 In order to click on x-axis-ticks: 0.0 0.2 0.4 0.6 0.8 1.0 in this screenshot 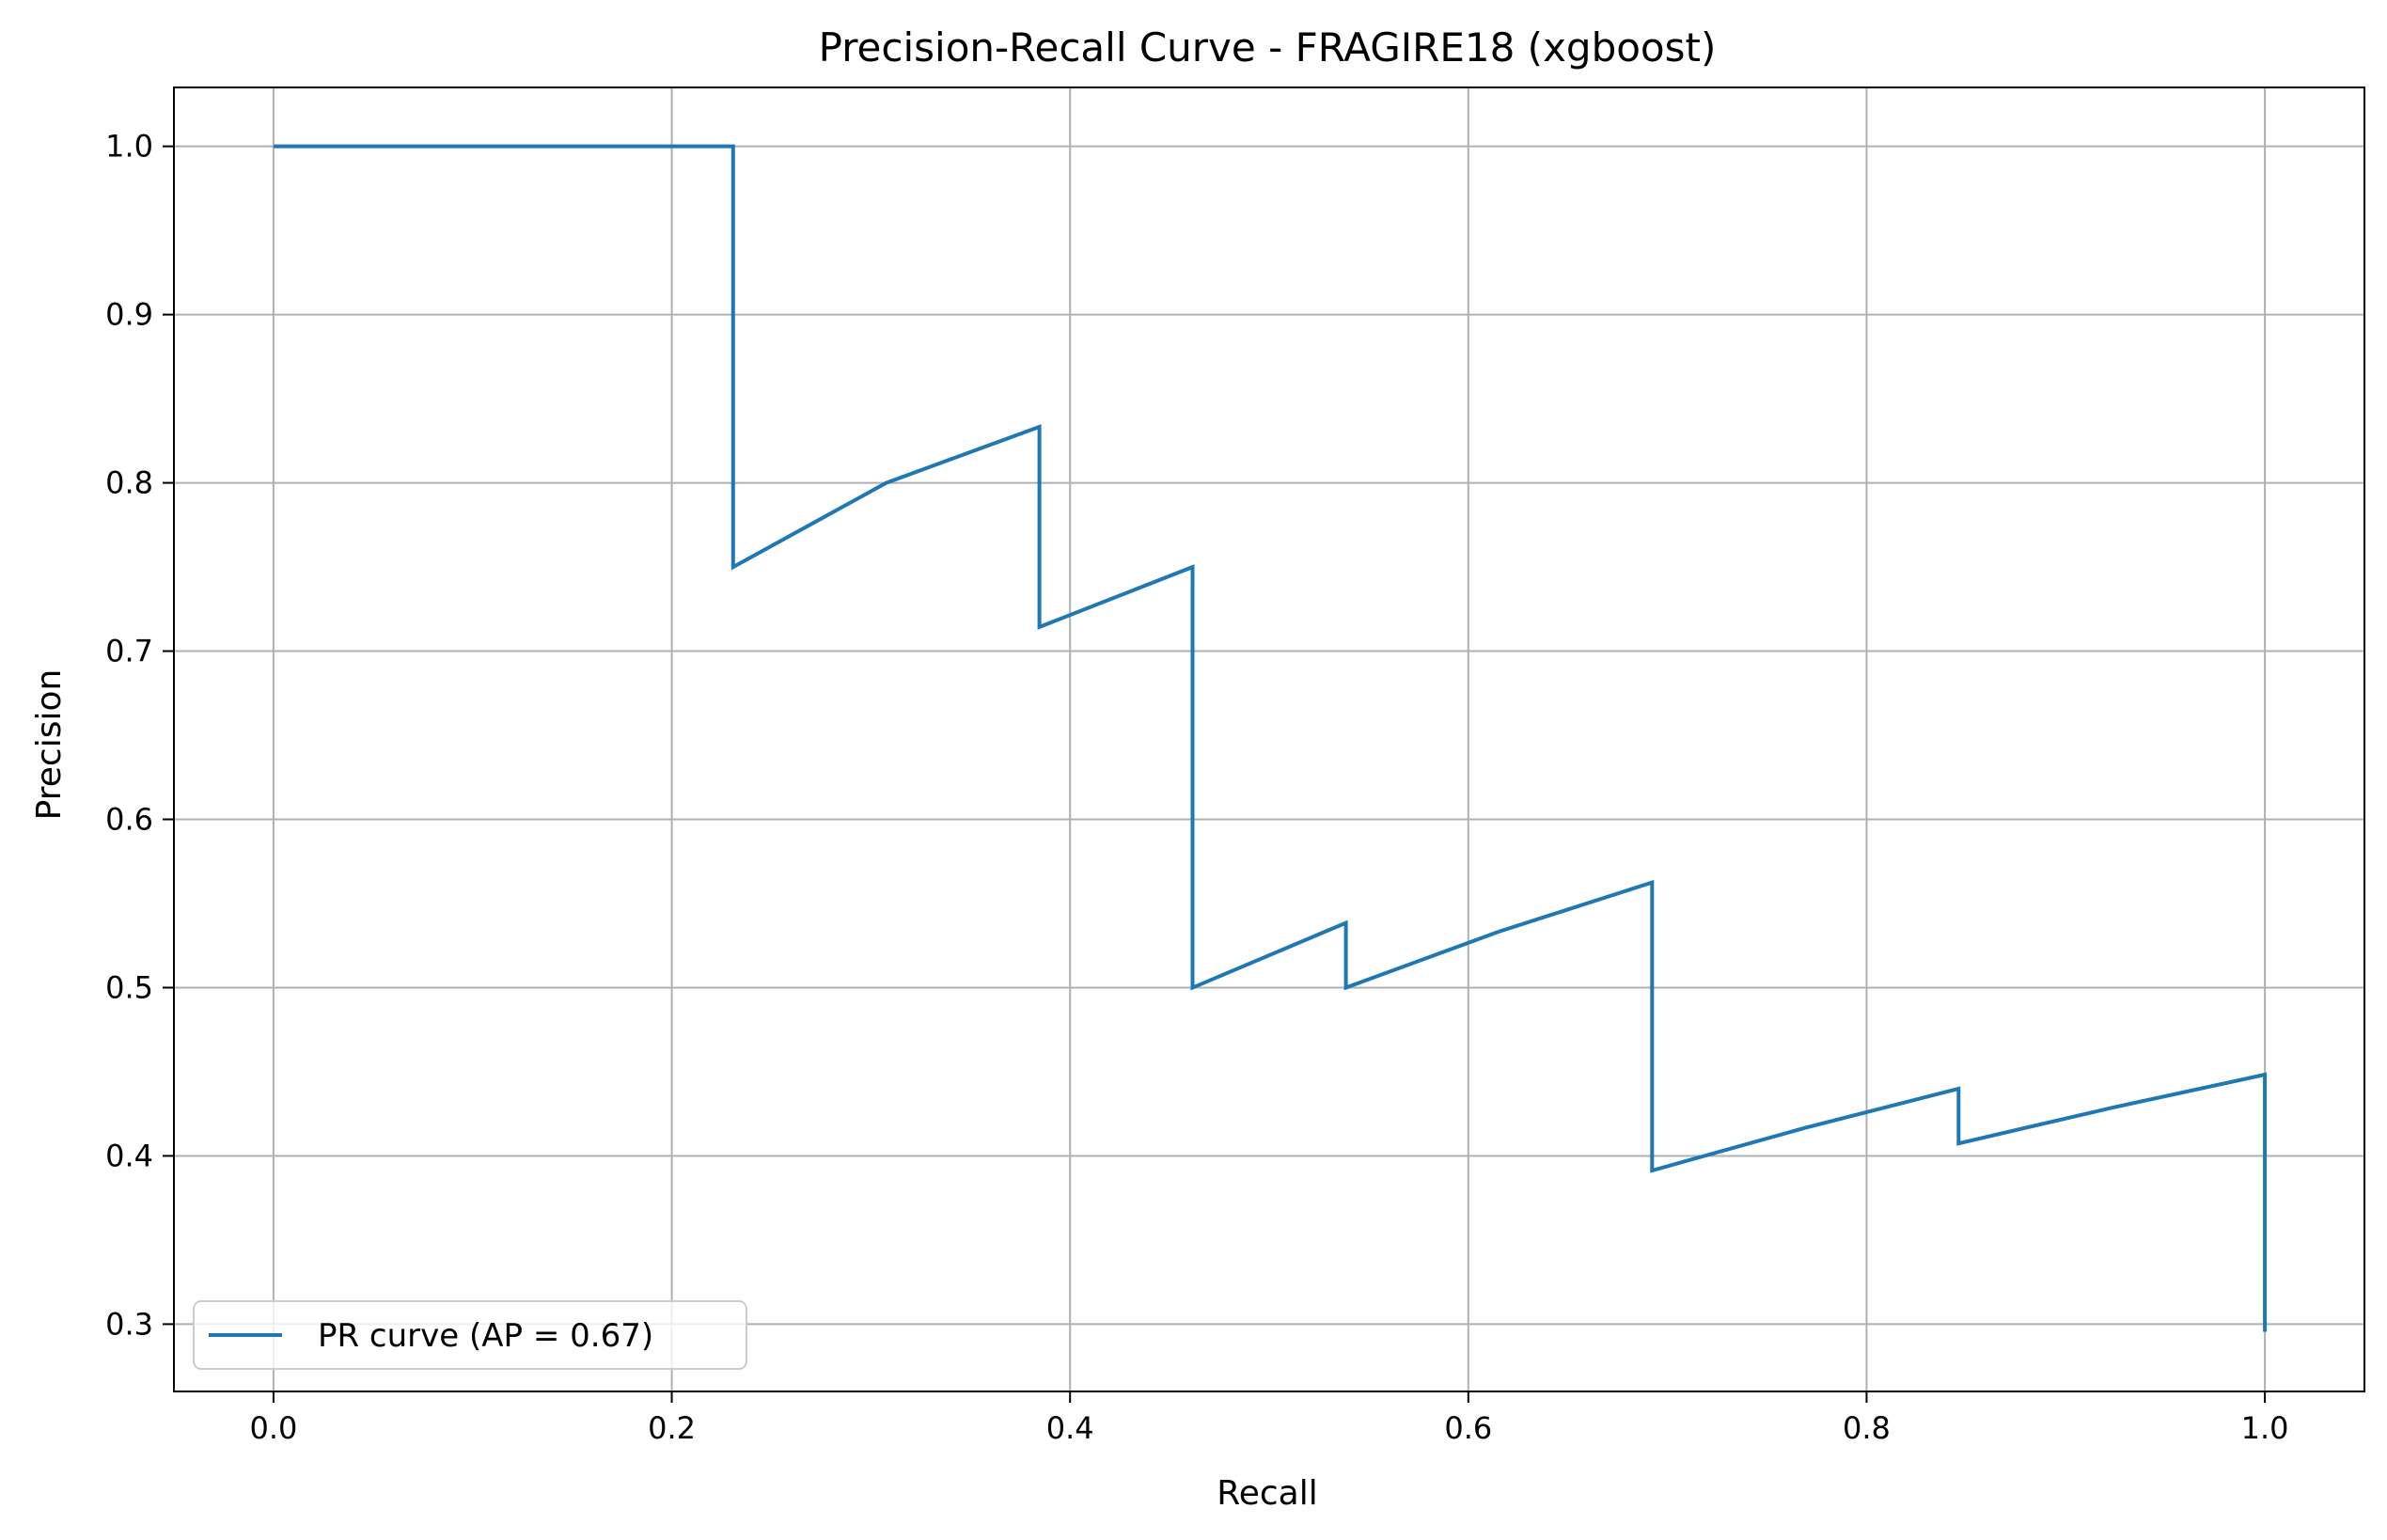, I will do `click(1269, 1419)`.